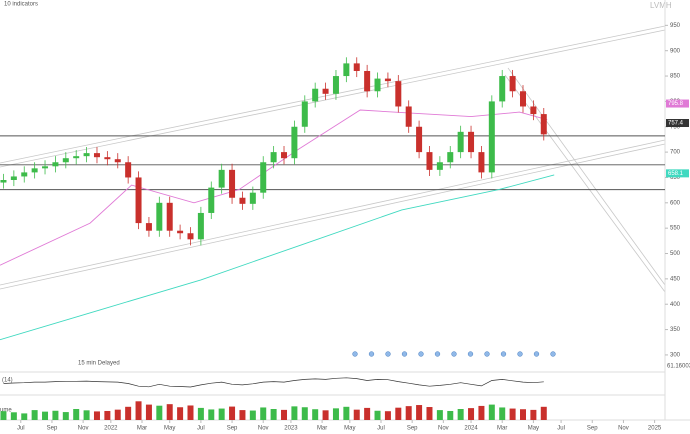  What do you see at coordinates (655, 429) in the screenshot?
I see `x-tick-label: 2025` at bounding box center [655, 429].